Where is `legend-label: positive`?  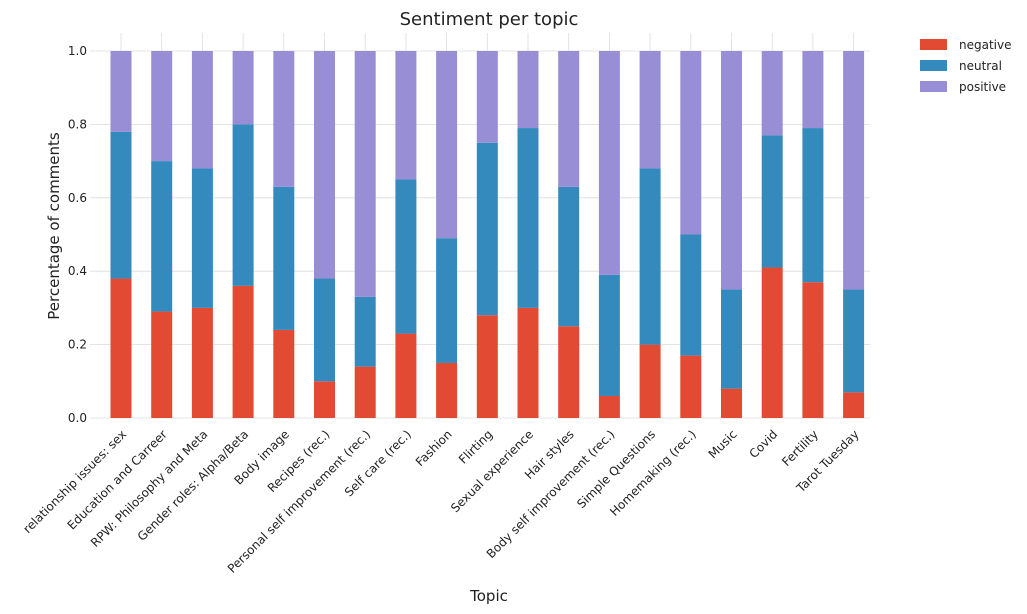
legend-label: positive is located at coordinates (982, 87).